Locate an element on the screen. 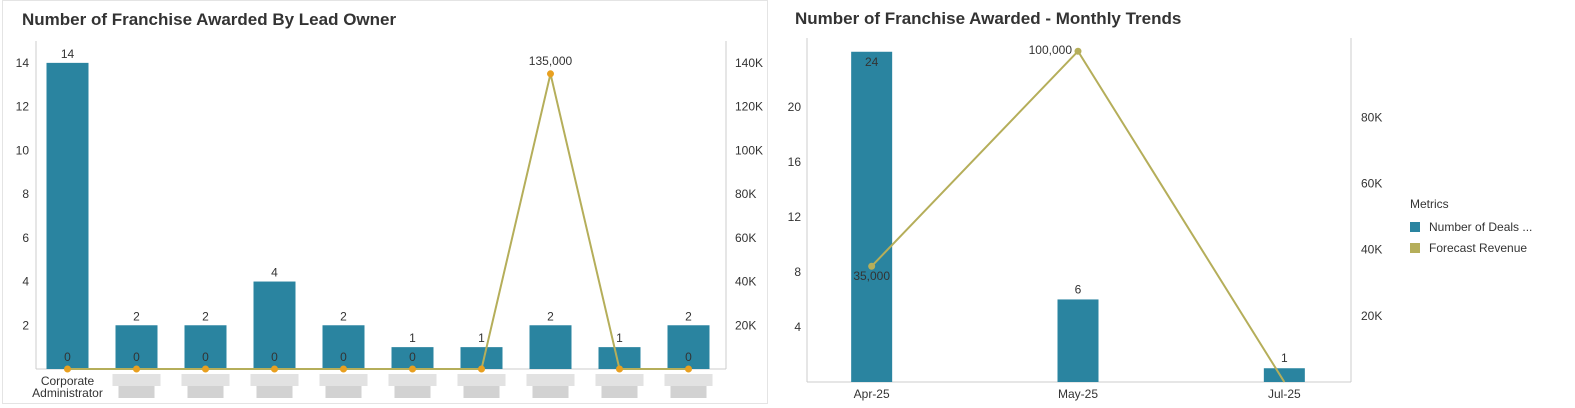 The image size is (1575, 408). x-category-label: May-25 is located at coordinates (1078, 394).